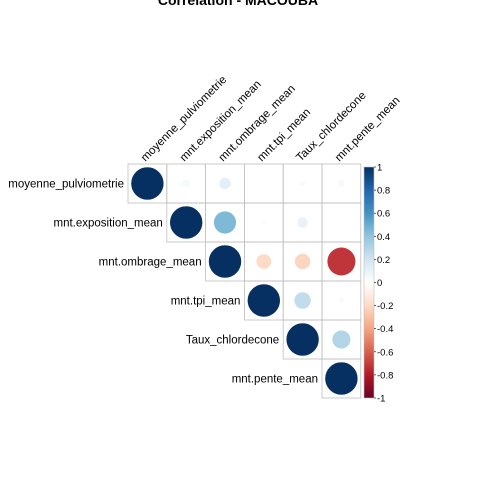  Describe the element at coordinates (383, 191) in the screenshot. I see `colorbar-tick-label: 0.8` at that location.